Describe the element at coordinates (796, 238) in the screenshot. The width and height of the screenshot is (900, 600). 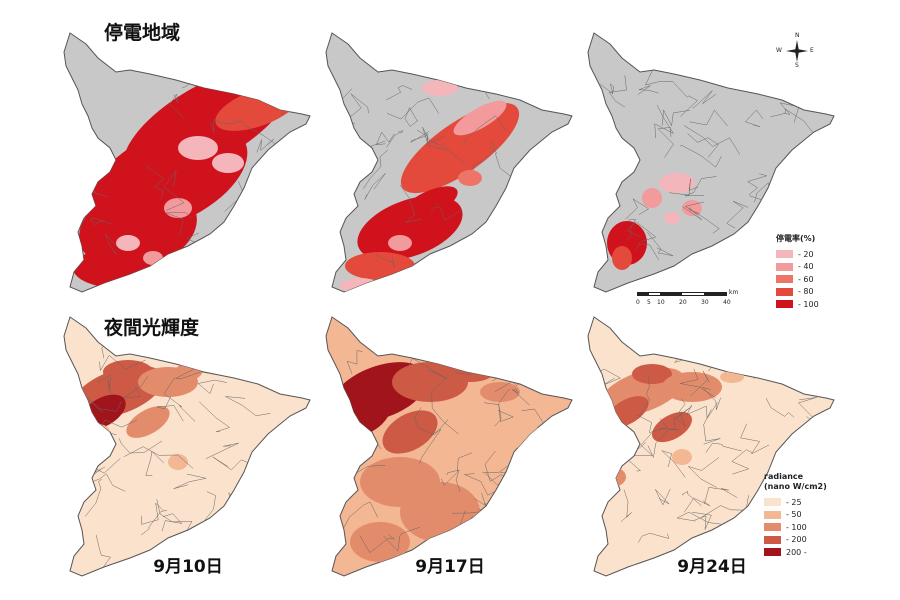
I see `outage-legend-title: 停電率(%)` at that location.